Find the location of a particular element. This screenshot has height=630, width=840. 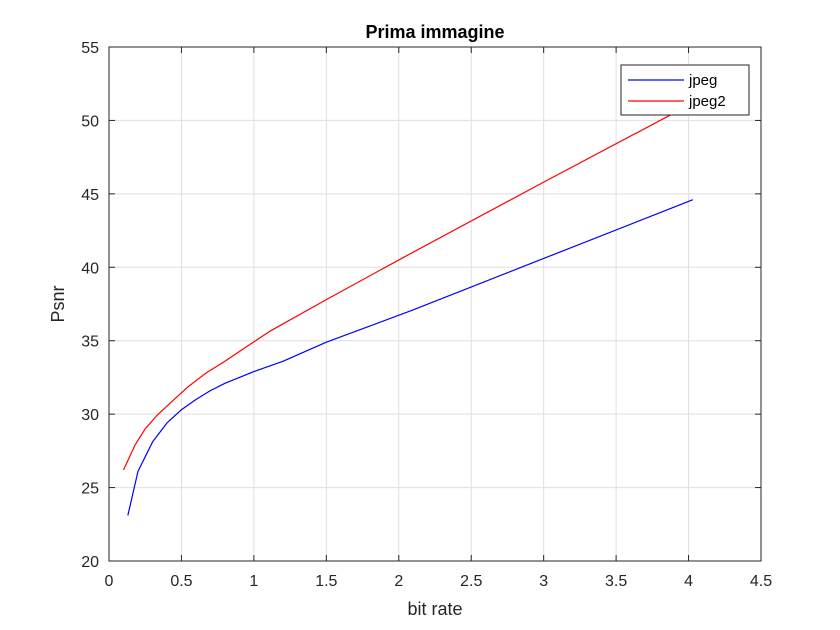

y-axis-title: Psnr is located at coordinates (58, 303).